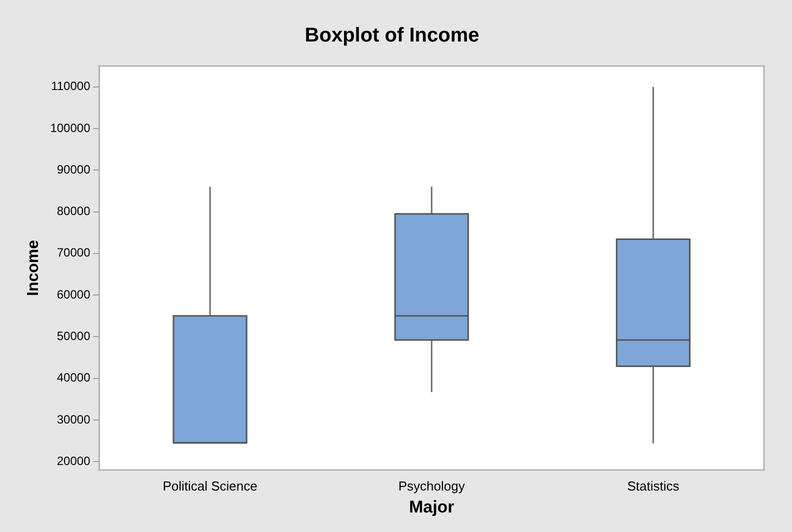  What do you see at coordinates (33, 268) in the screenshot?
I see `y-axis-title: Income` at bounding box center [33, 268].